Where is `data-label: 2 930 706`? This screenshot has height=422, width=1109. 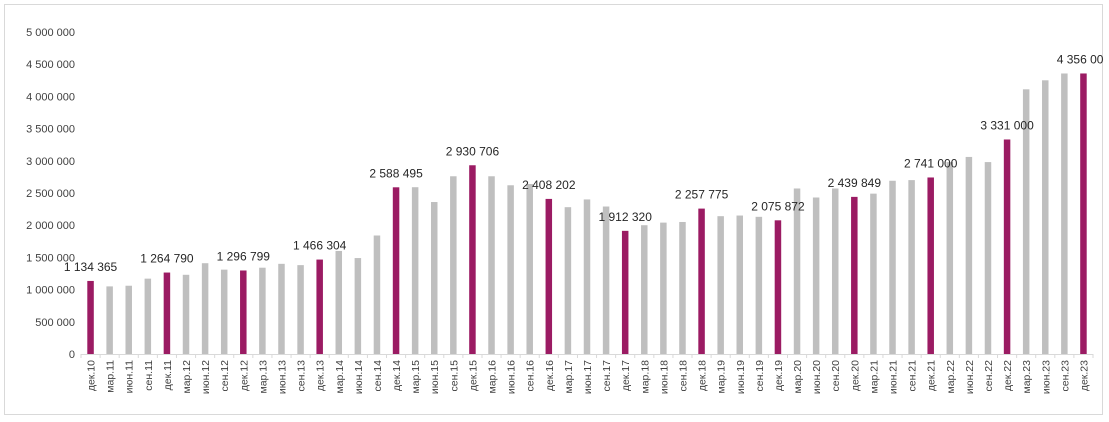 data-label: 2 930 706 is located at coordinates (473, 151).